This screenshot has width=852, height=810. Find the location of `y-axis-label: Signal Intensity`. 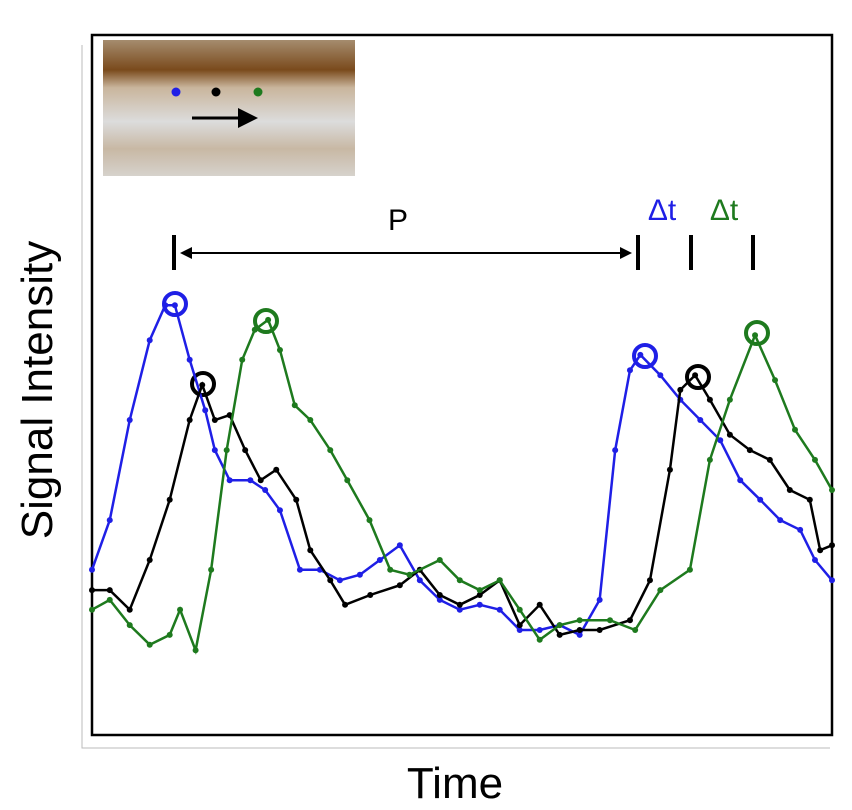

y-axis-label: Signal Intensity is located at coordinates (37, 390).